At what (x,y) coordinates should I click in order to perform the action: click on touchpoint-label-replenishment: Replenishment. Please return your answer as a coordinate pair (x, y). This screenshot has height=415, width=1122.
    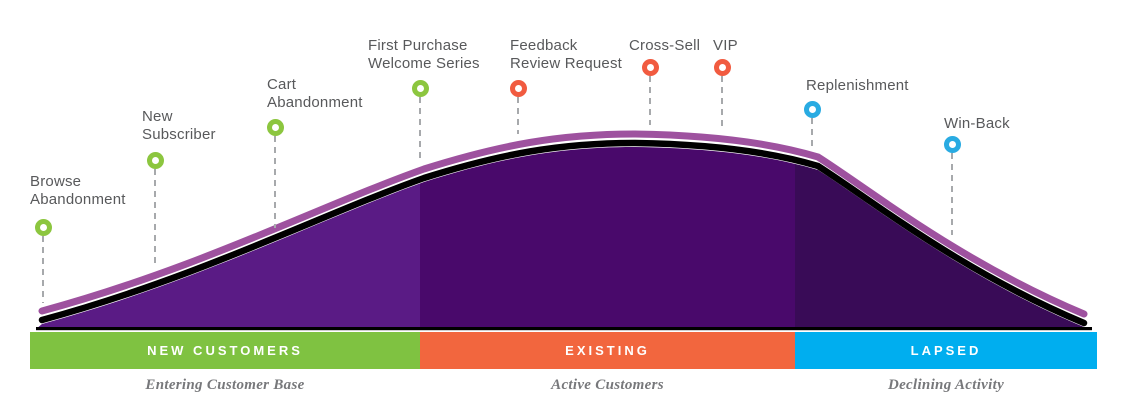
    Looking at the image, I should click on (857, 85).